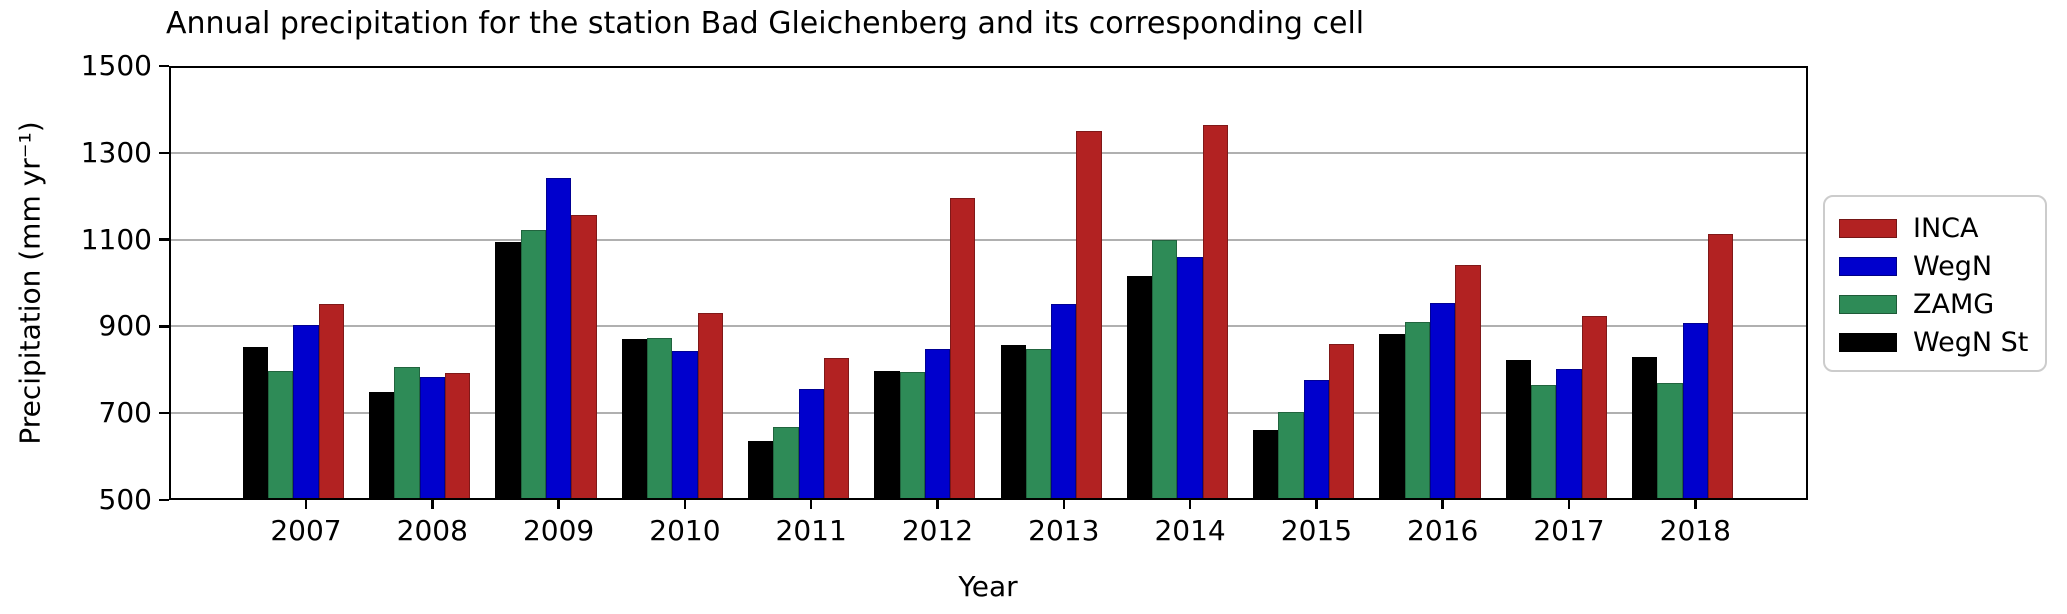 This screenshot has width=2067, height=614. Describe the element at coordinates (1316, 530) in the screenshot. I see `x-tick-label-2015: 2015` at that location.